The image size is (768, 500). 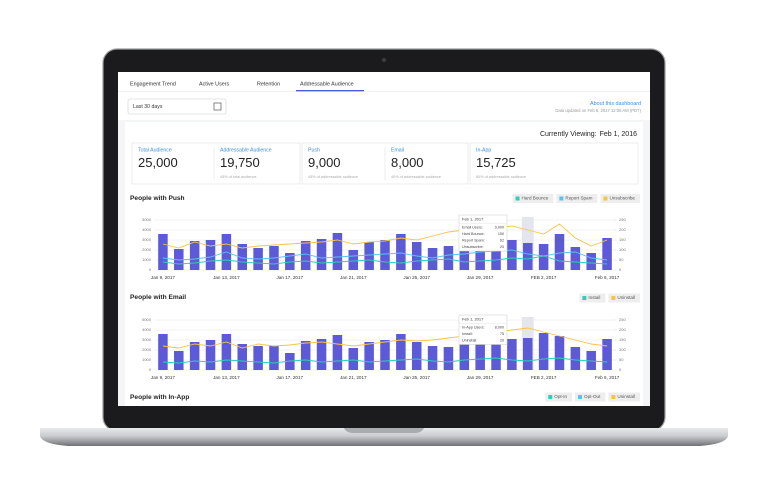 What do you see at coordinates (246, 150) in the screenshot?
I see `card-label: Addressable Audience` at bounding box center [246, 150].